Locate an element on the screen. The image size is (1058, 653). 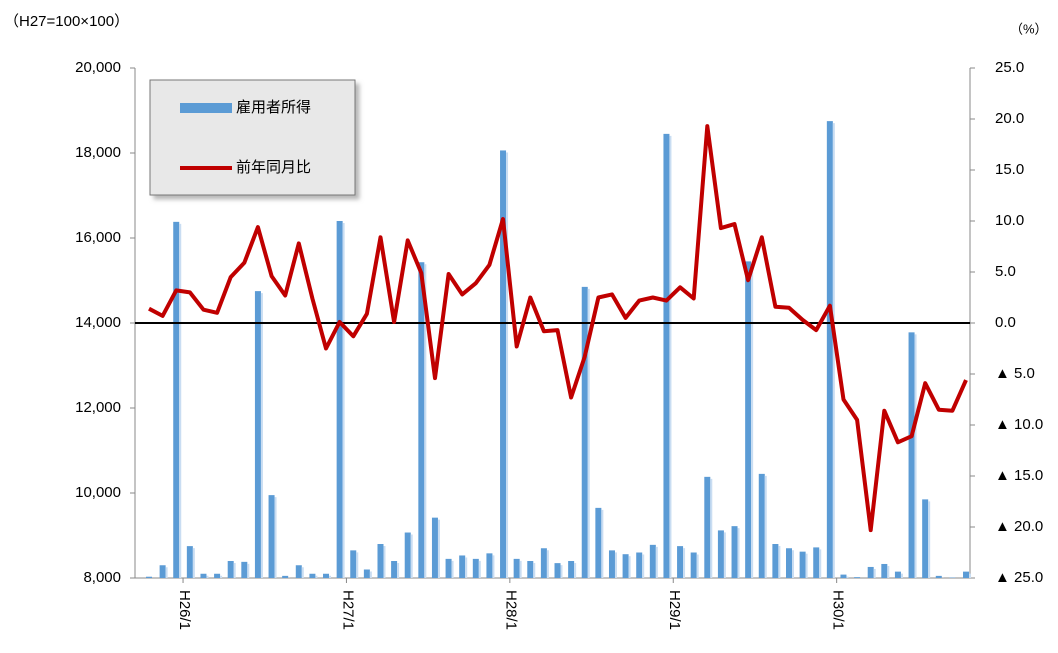
y-tick-label: 16,000 is located at coordinates (98, 237).